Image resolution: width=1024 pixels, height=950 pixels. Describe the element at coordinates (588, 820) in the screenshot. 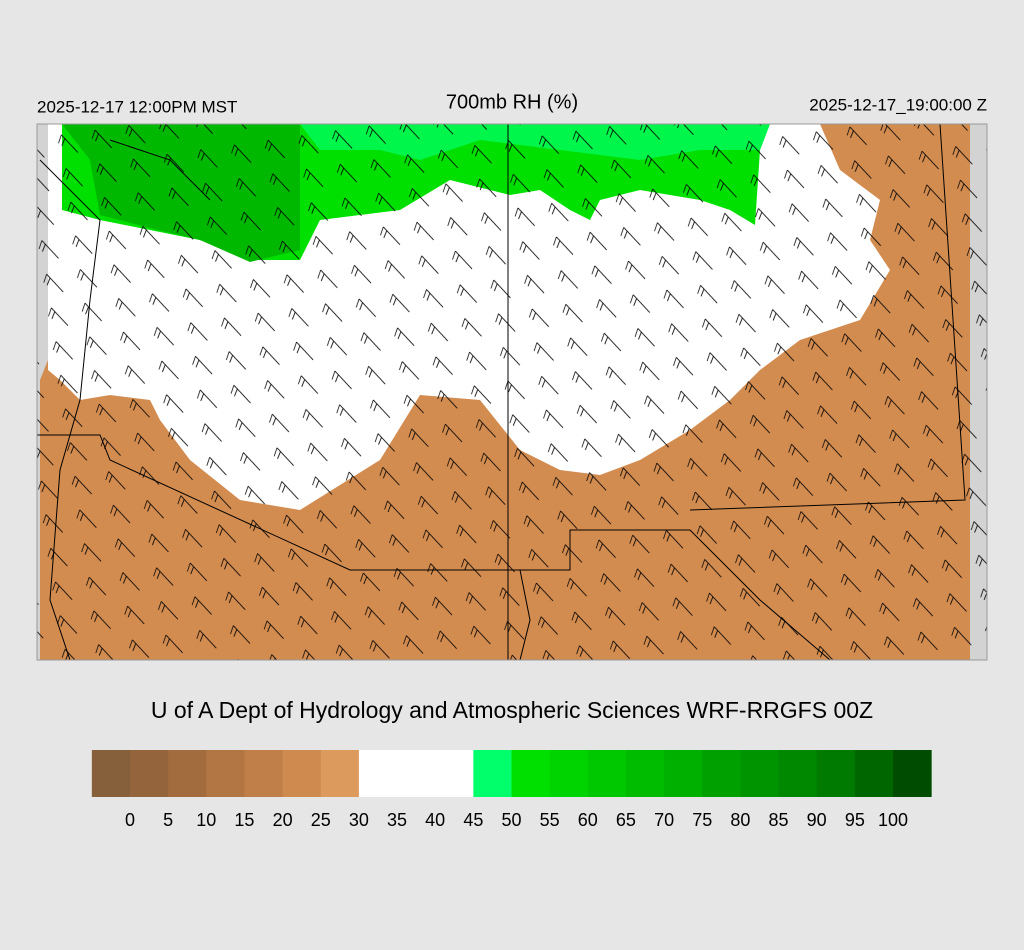

I see `colorbar-tick-label: 60` at that location.